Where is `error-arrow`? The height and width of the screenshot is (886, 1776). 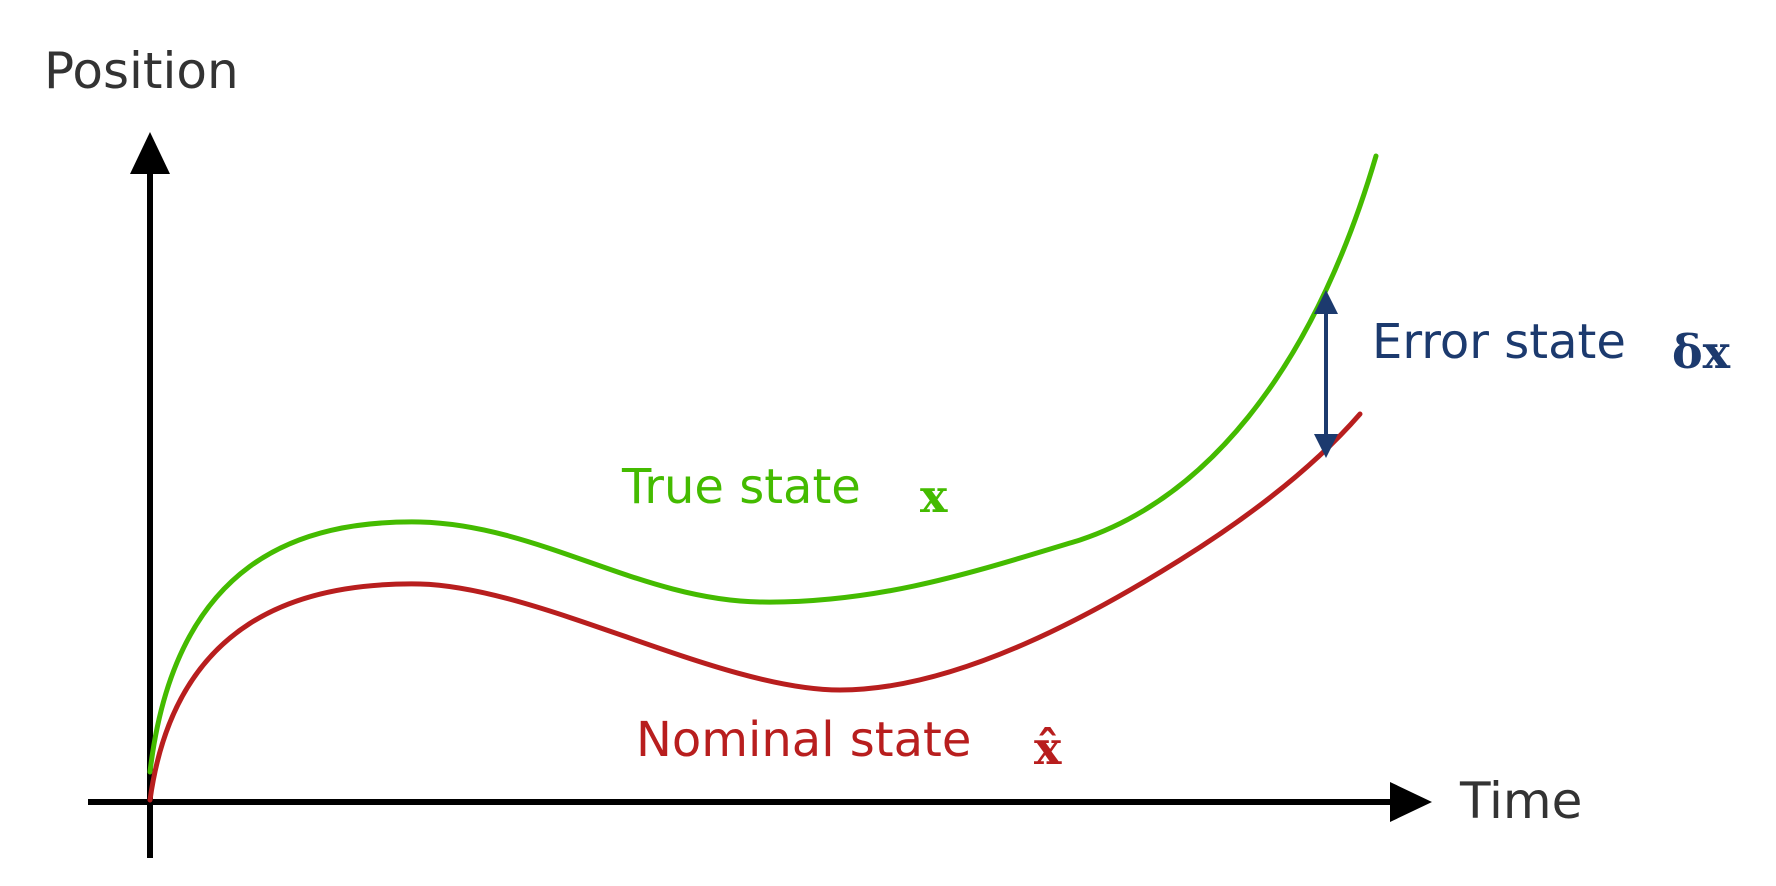
error-arrow is located at coordinates (1326, 374).